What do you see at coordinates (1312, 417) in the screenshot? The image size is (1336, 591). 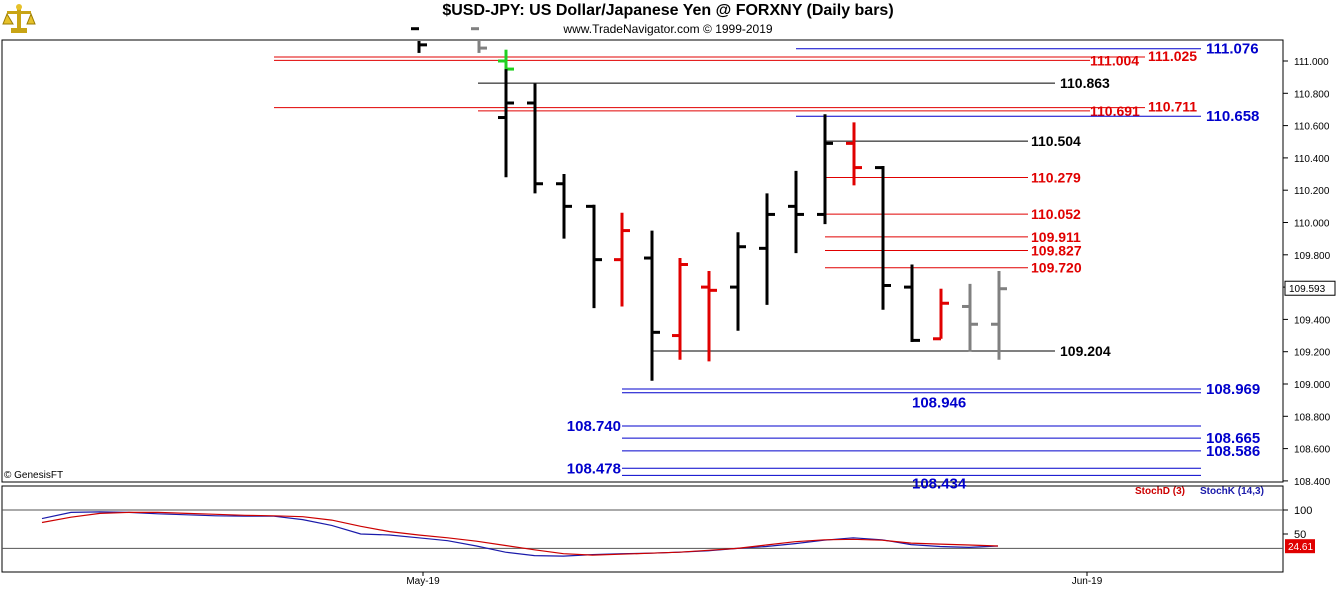 I see `price-ytick-label: 108.800` at bounding box center [1312, 417].